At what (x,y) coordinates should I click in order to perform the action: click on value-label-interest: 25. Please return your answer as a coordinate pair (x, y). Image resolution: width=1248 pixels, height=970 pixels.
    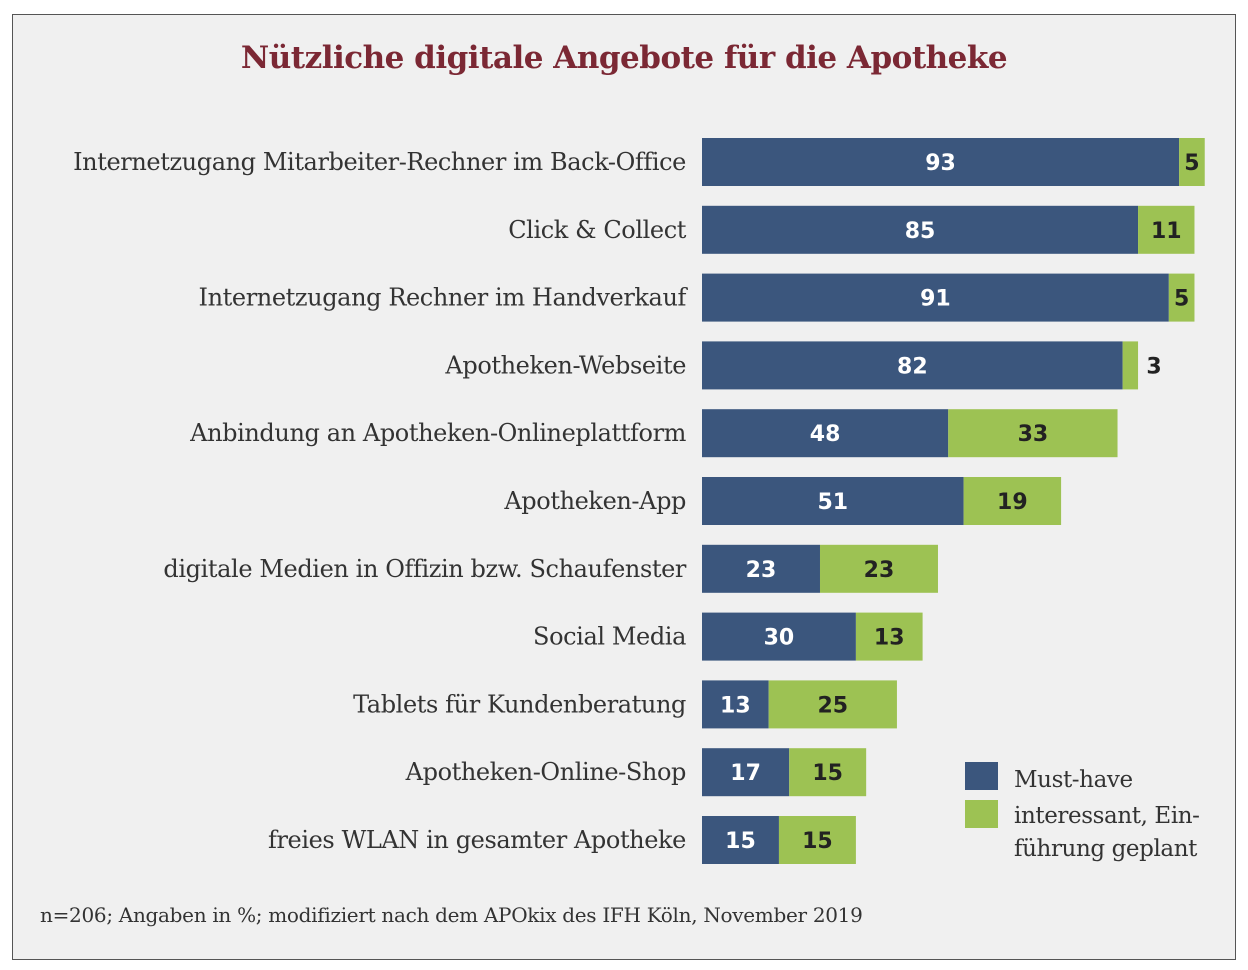
    Looking at the image, I should click on (833, 705).